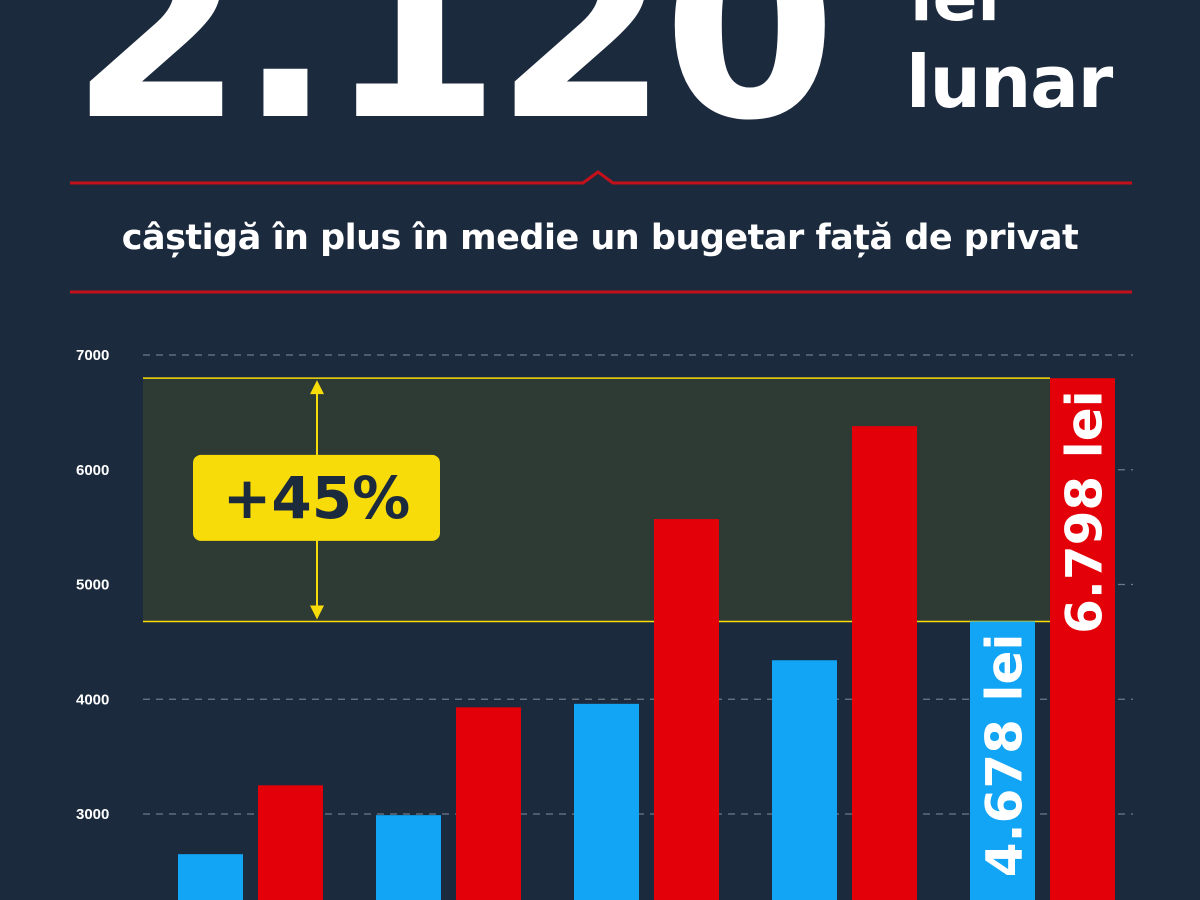 The width and height of the screenshot is (1200, 900). I want to click on y-tick-label: 5000, so click(92, 585).